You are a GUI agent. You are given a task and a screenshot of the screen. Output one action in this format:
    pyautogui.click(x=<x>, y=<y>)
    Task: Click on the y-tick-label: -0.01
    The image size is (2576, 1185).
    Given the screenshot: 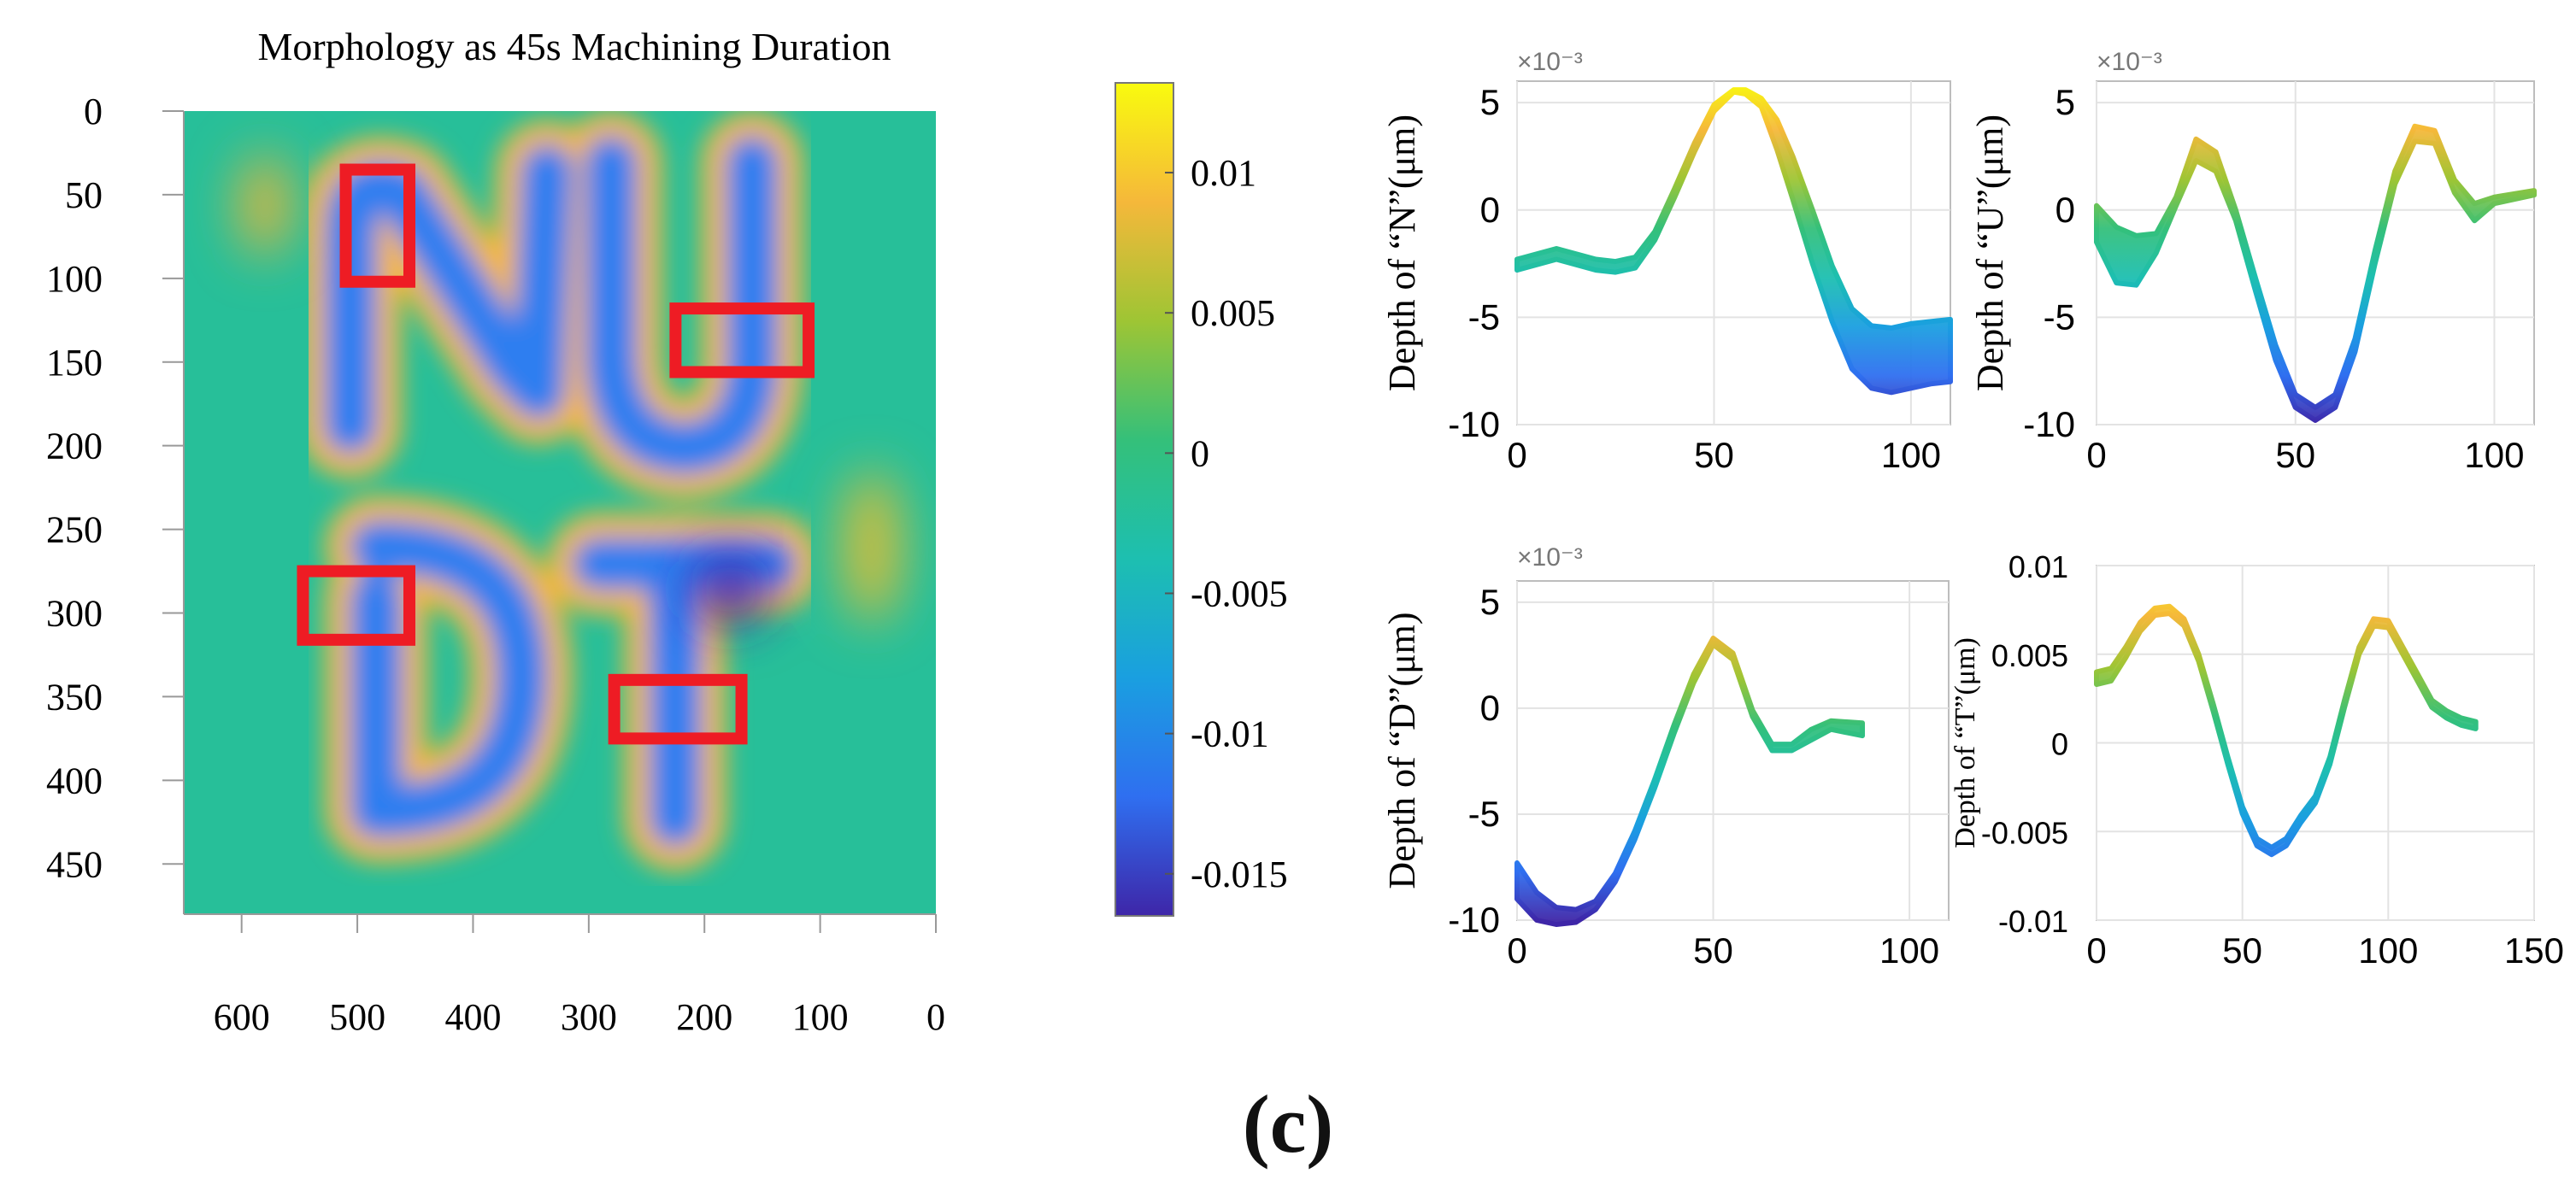 What is the action you would take?
    pyautogui.click(x=2033, y=922)
    